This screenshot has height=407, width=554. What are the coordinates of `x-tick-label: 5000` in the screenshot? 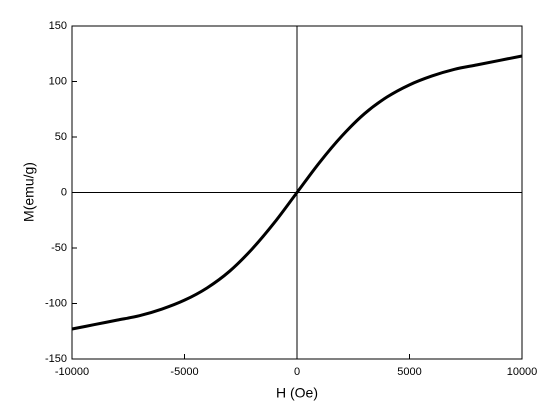 It's located at (409, 372).